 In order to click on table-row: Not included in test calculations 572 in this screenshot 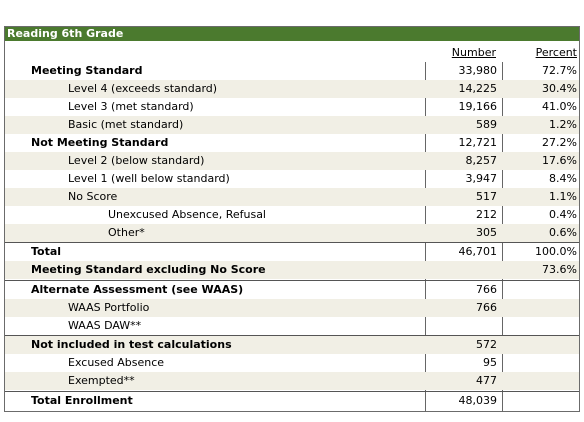, I will do `click(292, 344)`.